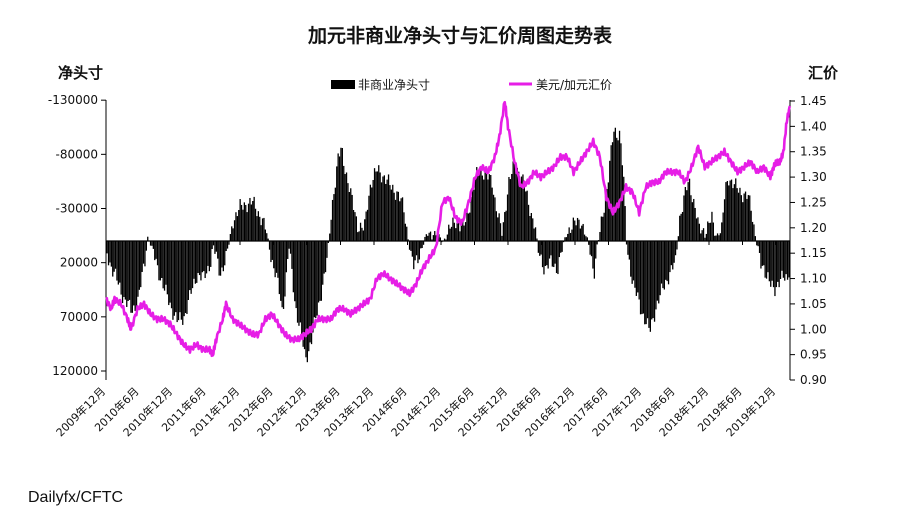  Describe the element at coordinates (80, 73) in the screenshot. I see `left-axis-title: 净头寸` at that location.